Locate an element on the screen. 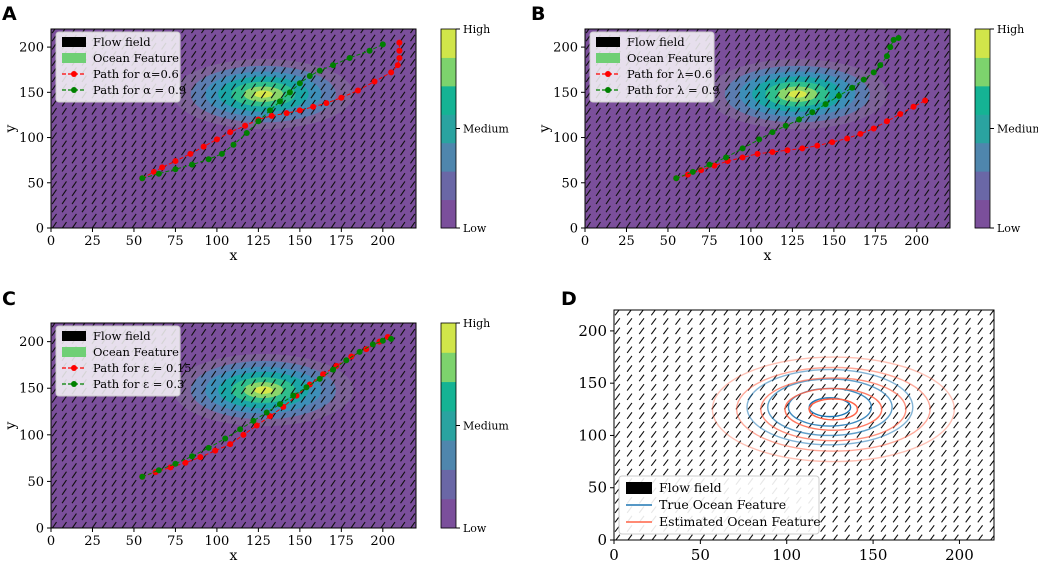 This screenshot has height=563, width=1038. x-tick-label: 100 is located at coordinates (216, 241).